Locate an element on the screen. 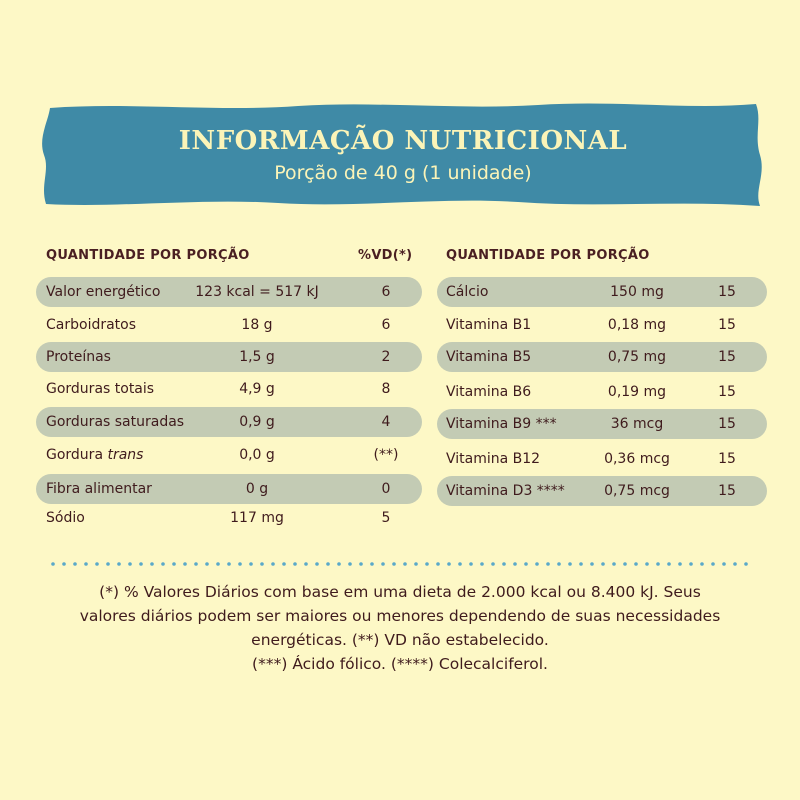 This screenshot has height=800, width=800. left-column-header: QUANTIDADE POR PORÇÃO is located at coordinates (148, 255).